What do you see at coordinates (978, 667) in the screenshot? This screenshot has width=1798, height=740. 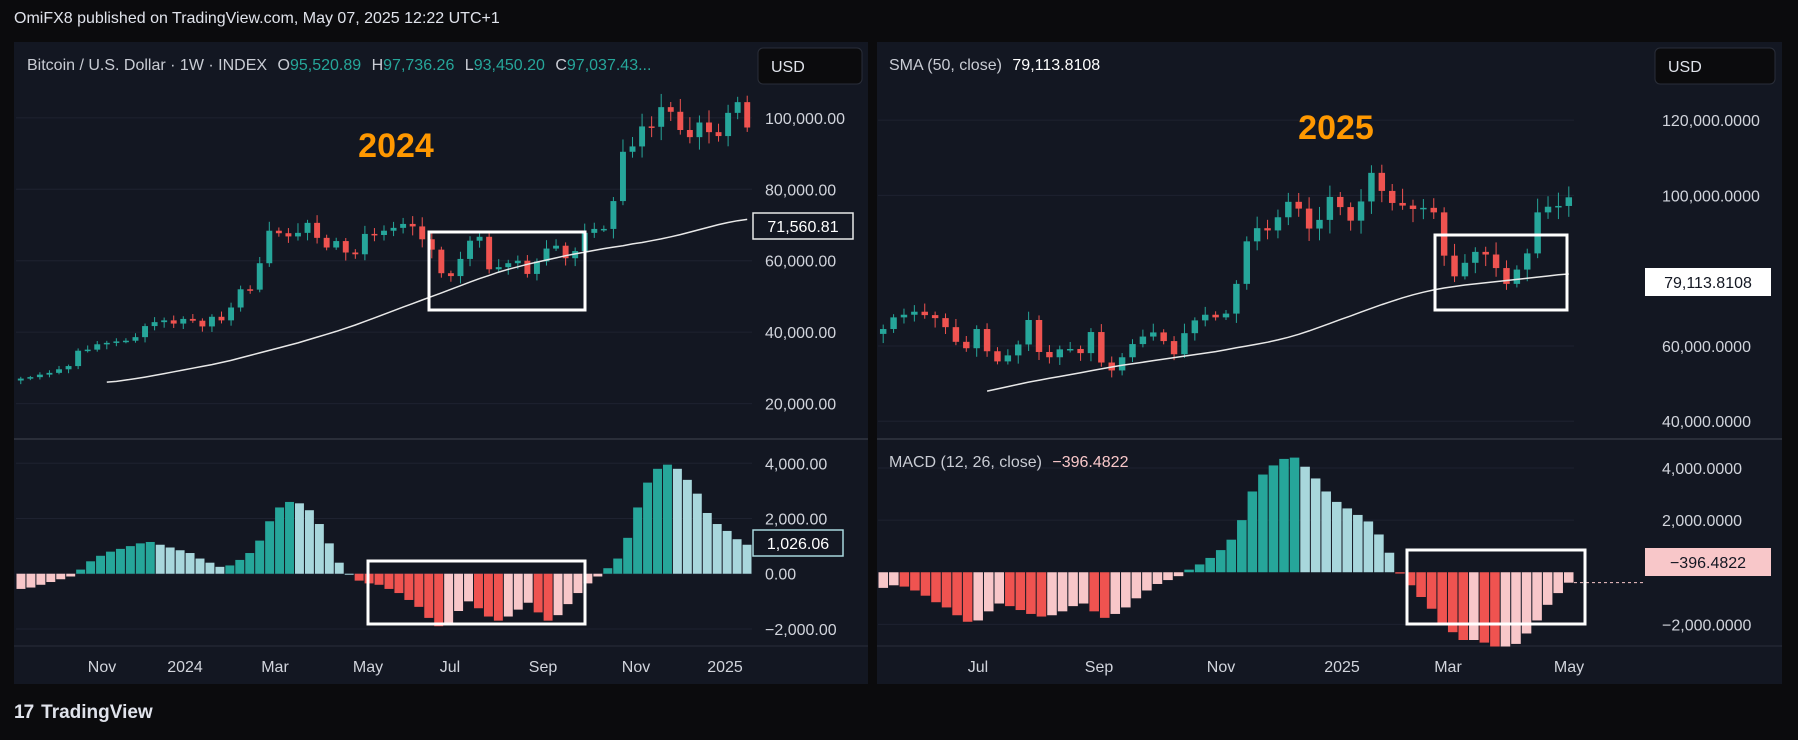 I see `right-time-axis-time-tick: Jul` at bounding box center [978, 667].